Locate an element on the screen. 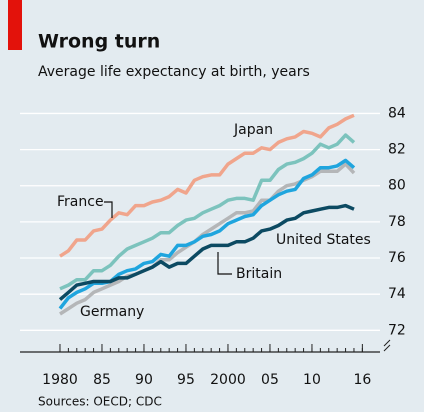 This screenshot has width=424, height=412. y-tick-label: 72 is located at coordinates (397, 330).